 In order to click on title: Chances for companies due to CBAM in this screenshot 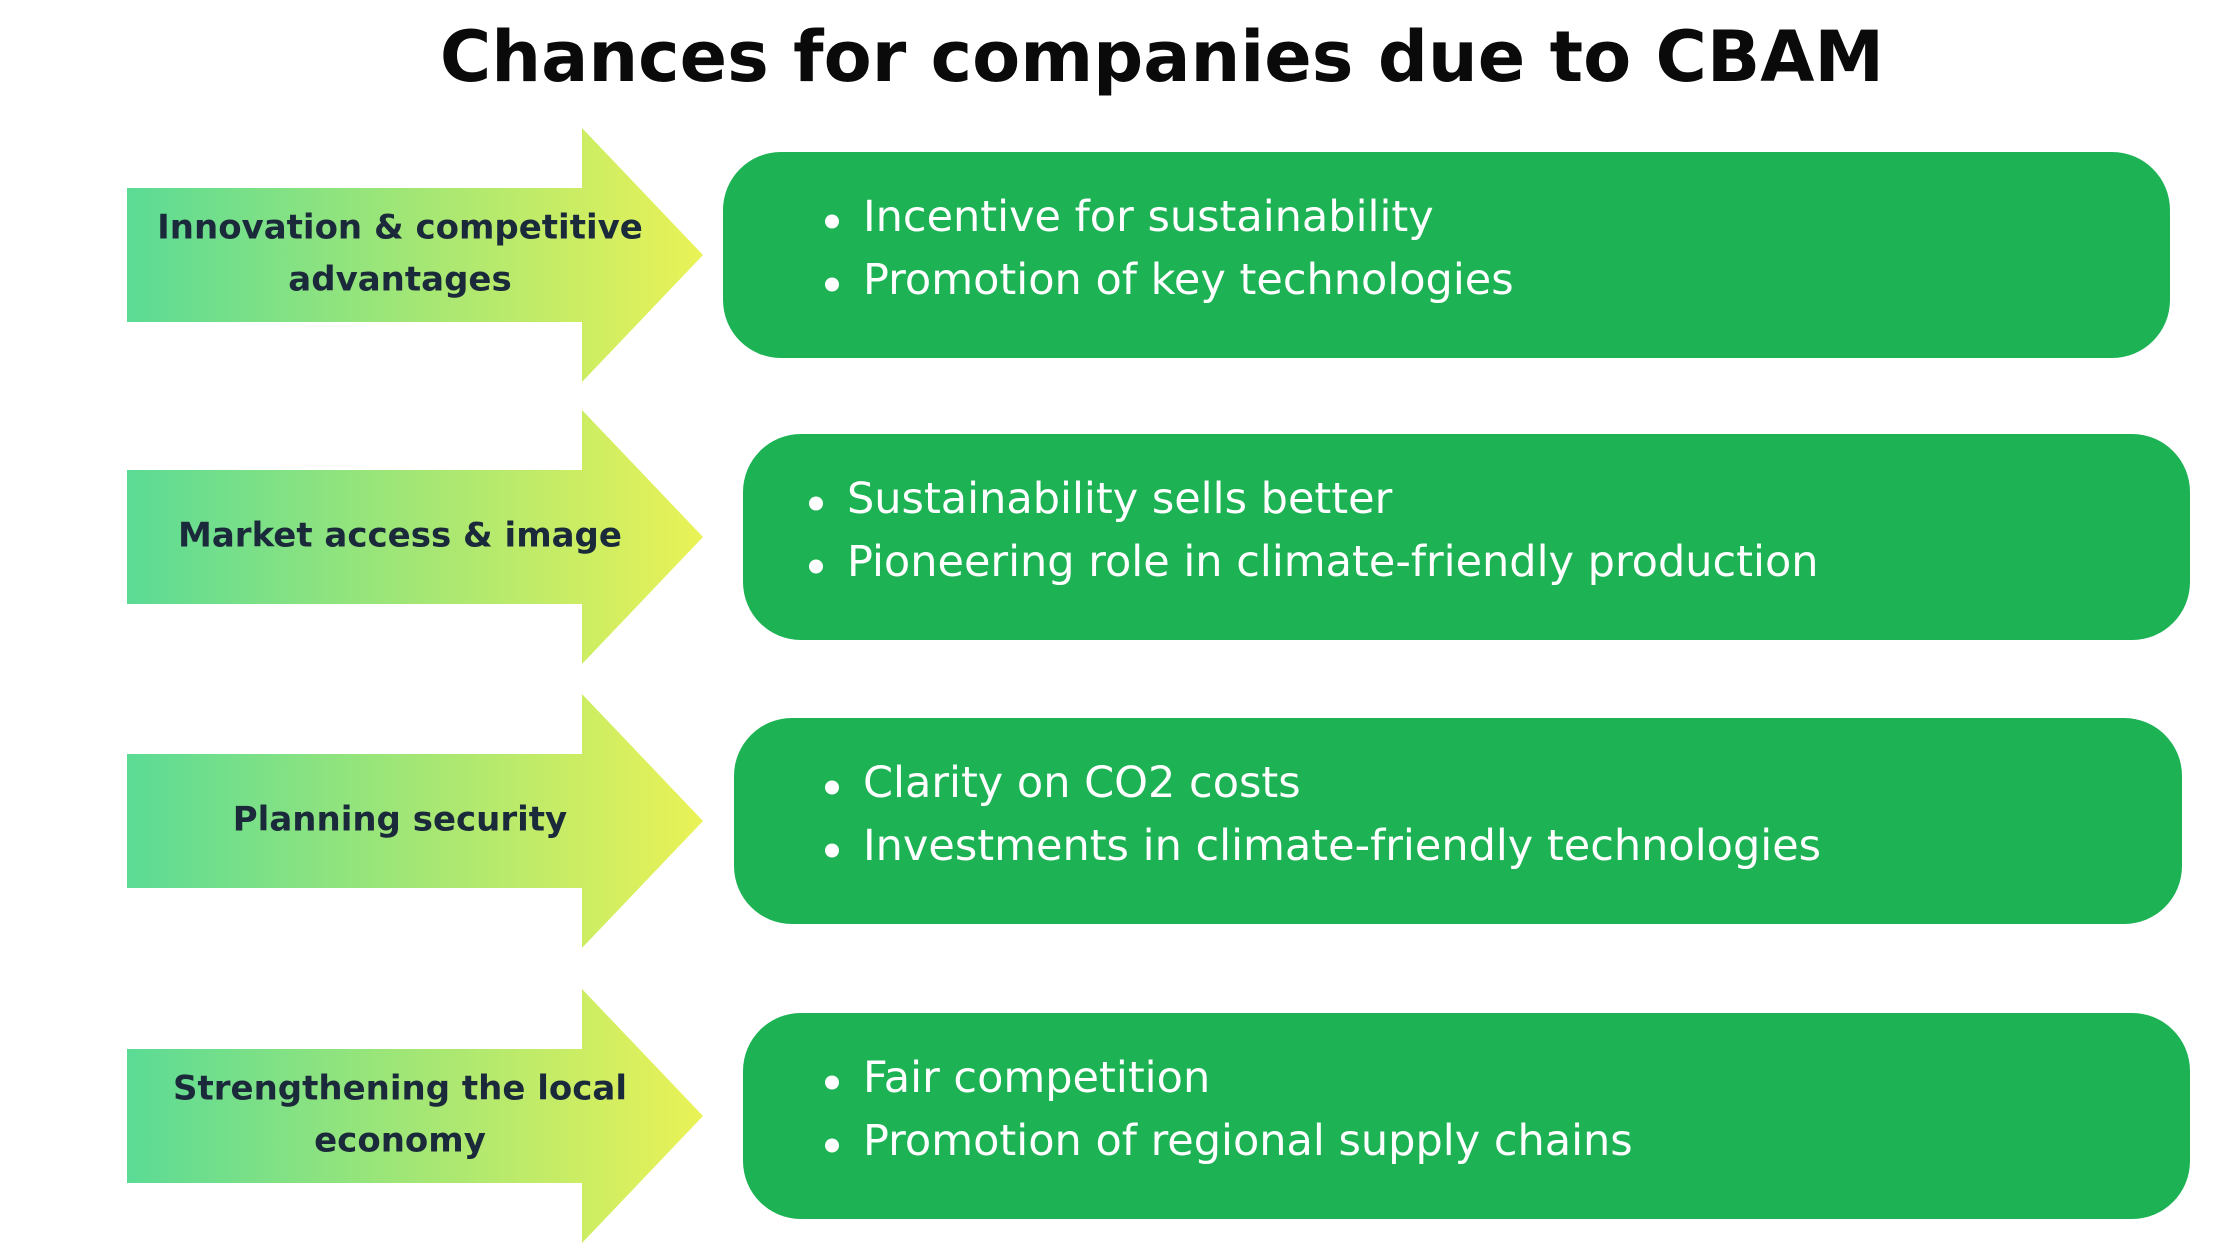, I will do `click(1162, 57)`.